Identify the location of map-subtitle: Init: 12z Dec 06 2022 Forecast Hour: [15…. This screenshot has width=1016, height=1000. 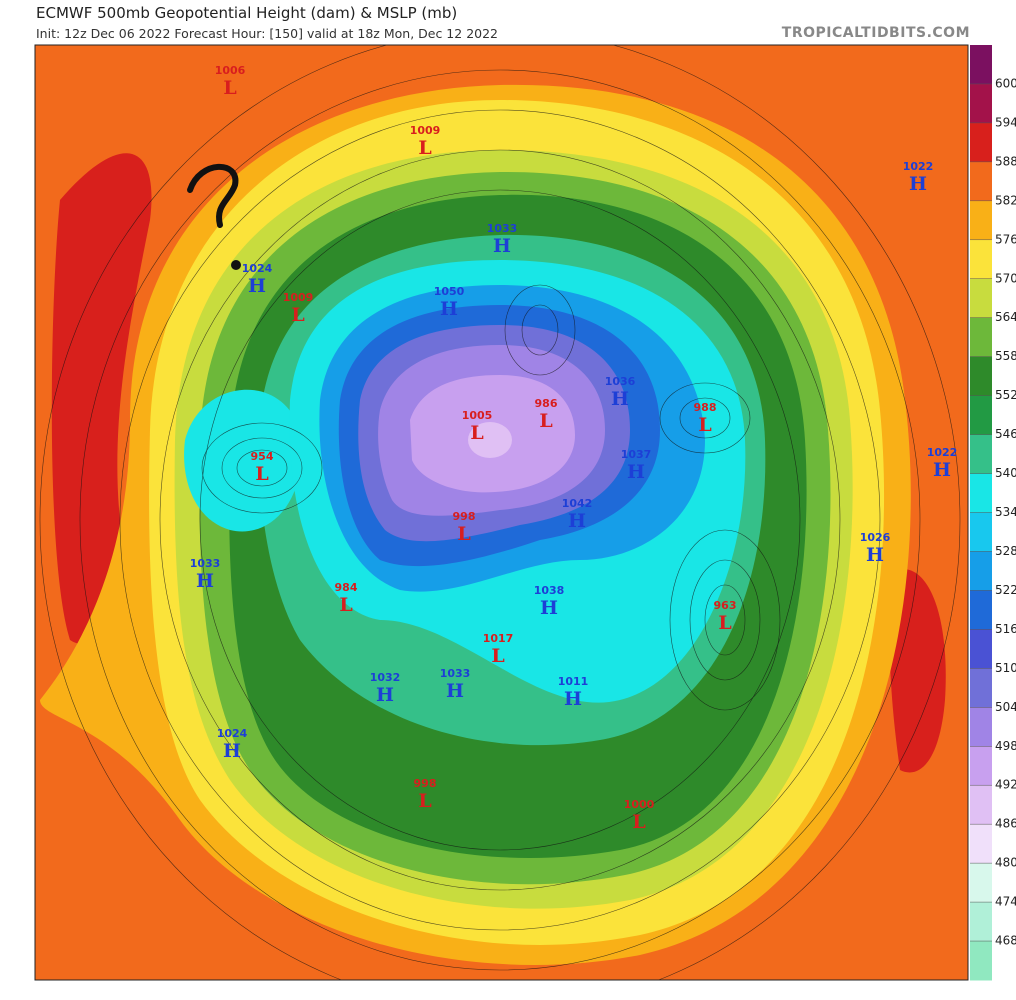
(267, 33).